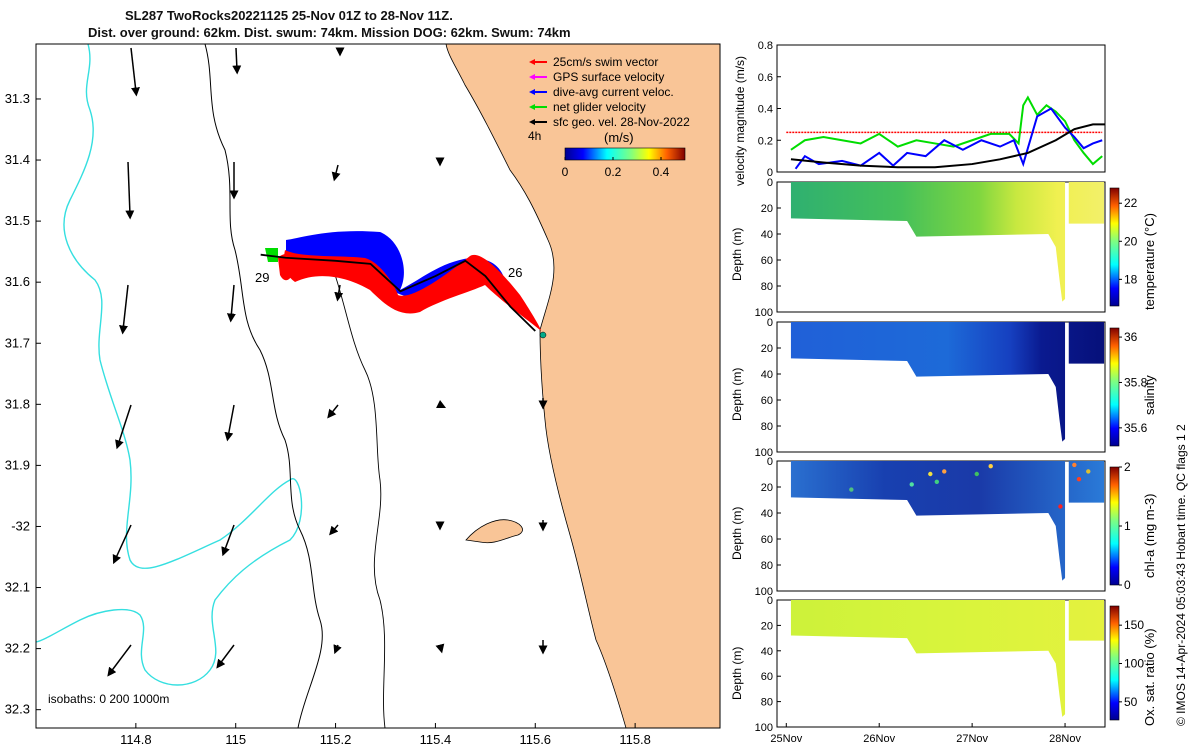 Image resolution: width=1200 pixels, height=750 pixels. What do you see at coordinates (770, 173) in the screenshot?
I see `velocity-y-tick-label: 0` at bounding box center [770, 173].